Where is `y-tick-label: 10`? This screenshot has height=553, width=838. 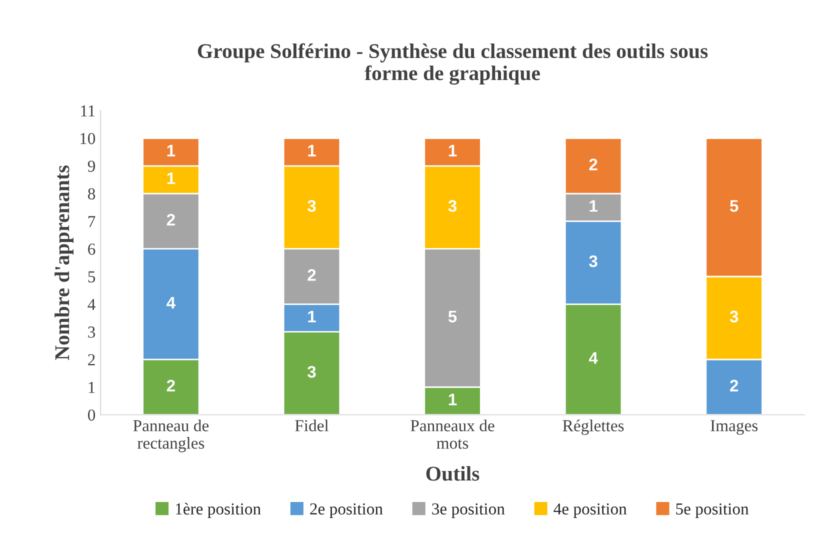 y-tick-label: 10 is located at coordinates (88, 138).